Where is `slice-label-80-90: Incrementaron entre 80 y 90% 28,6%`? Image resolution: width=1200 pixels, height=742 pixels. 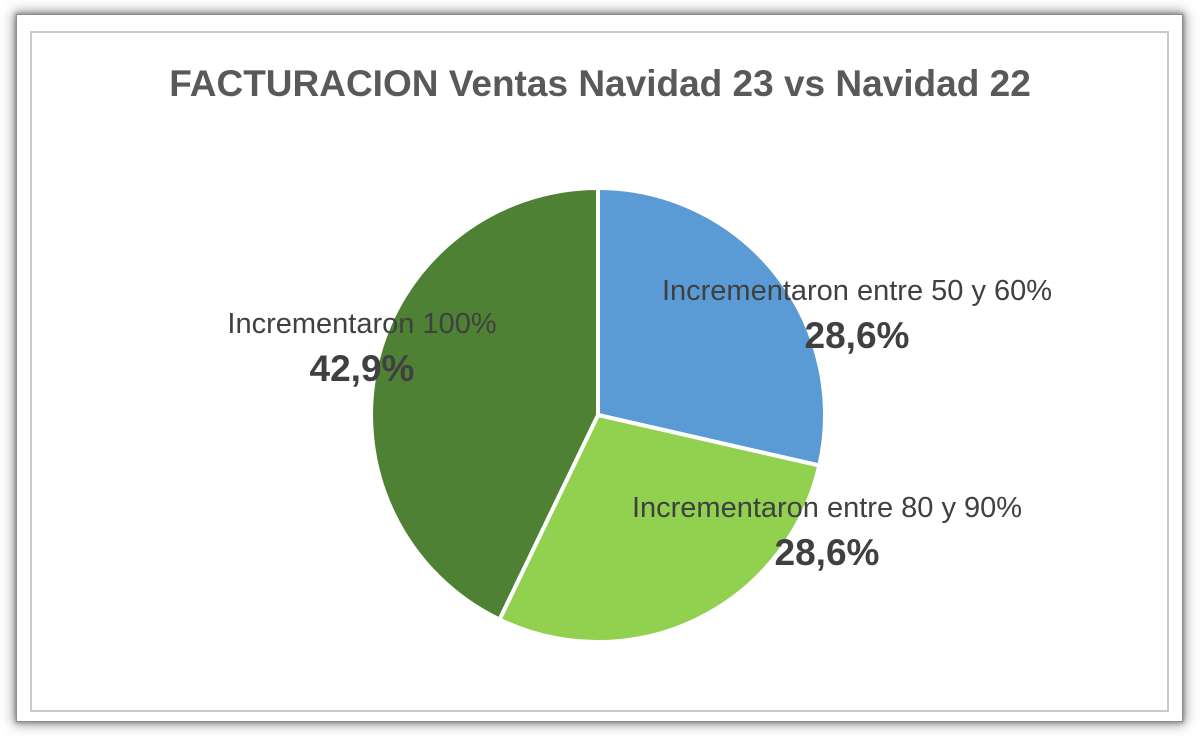
slice-label-80-90: Incrementaron entre 80 y 90% 28,6% is located at coordinates (827, 535).